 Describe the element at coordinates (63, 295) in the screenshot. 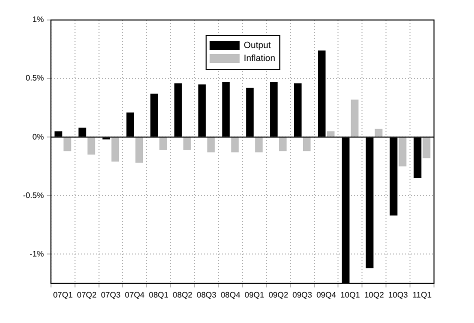

I see `x-tick-label: 07Q1` at that location.